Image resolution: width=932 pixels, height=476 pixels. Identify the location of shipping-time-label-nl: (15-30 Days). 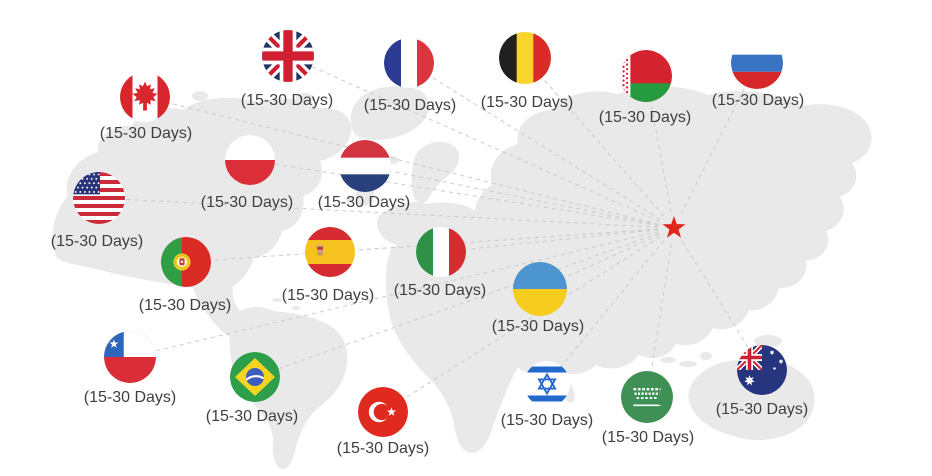
(364, 202).